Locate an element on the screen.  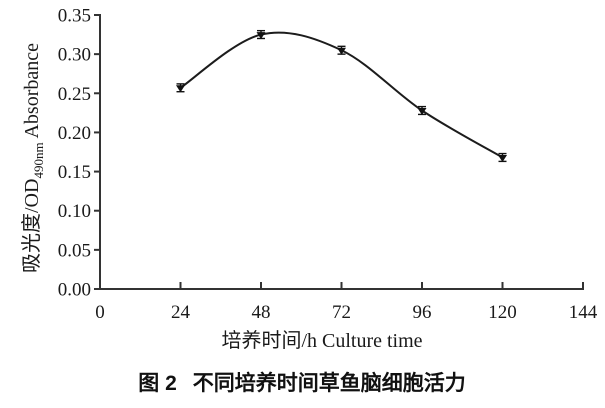
x-tick-label: 96 is located at coordinates (422, 312).